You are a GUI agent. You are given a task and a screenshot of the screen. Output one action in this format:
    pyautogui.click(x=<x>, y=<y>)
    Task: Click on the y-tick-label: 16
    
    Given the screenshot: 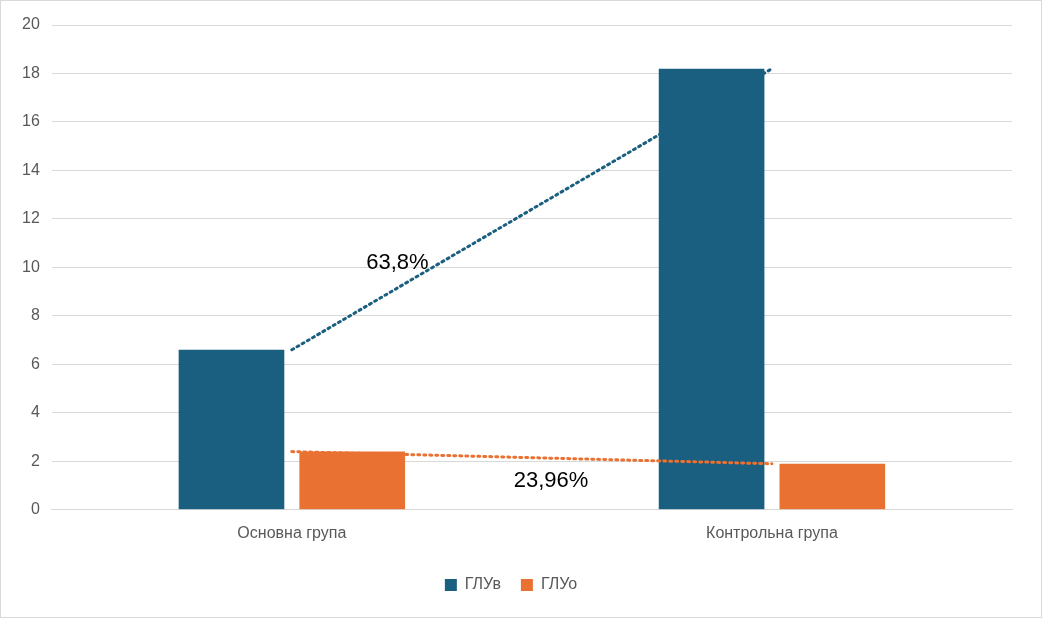 What is the action you would take?
    pyautogui.click(x=31, y=121)
    